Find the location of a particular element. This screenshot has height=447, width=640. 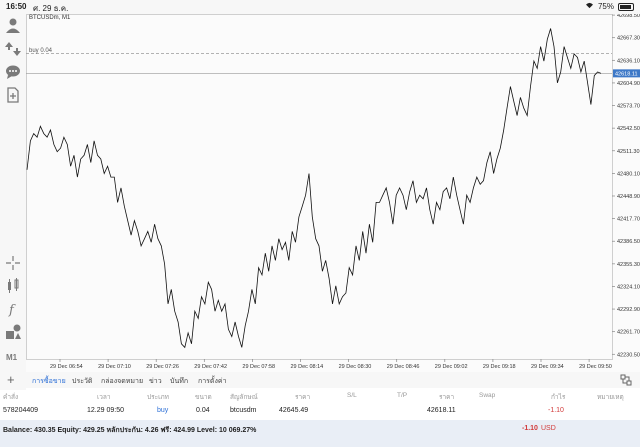

current-price-tag is located at coordinates (626, 73).